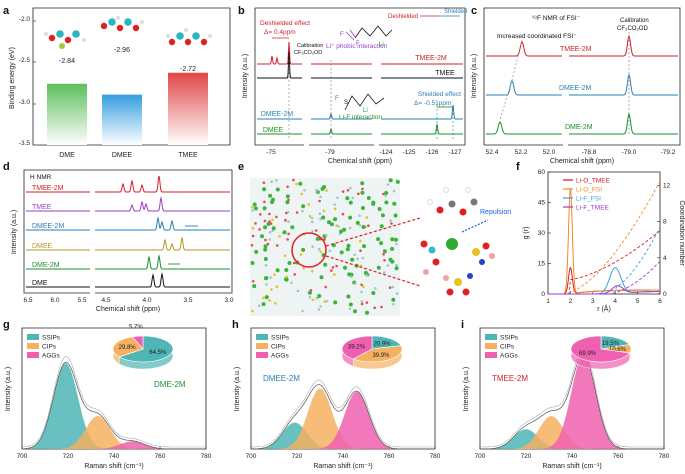 The width and height of the screenshot is (685, 474). I want to click on panel-c-xtick: -79.2, so click(668, 152).